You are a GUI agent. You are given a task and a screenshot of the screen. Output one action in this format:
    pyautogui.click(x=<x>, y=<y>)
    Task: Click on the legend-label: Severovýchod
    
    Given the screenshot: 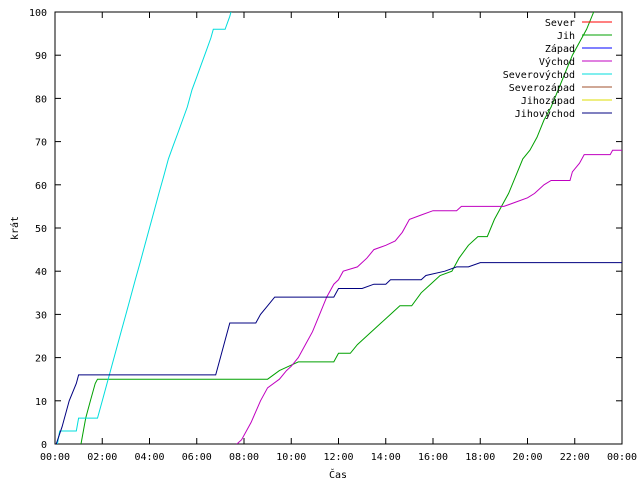 What is the action you would take?
    pyautogui.click(x=539, y=75)
    